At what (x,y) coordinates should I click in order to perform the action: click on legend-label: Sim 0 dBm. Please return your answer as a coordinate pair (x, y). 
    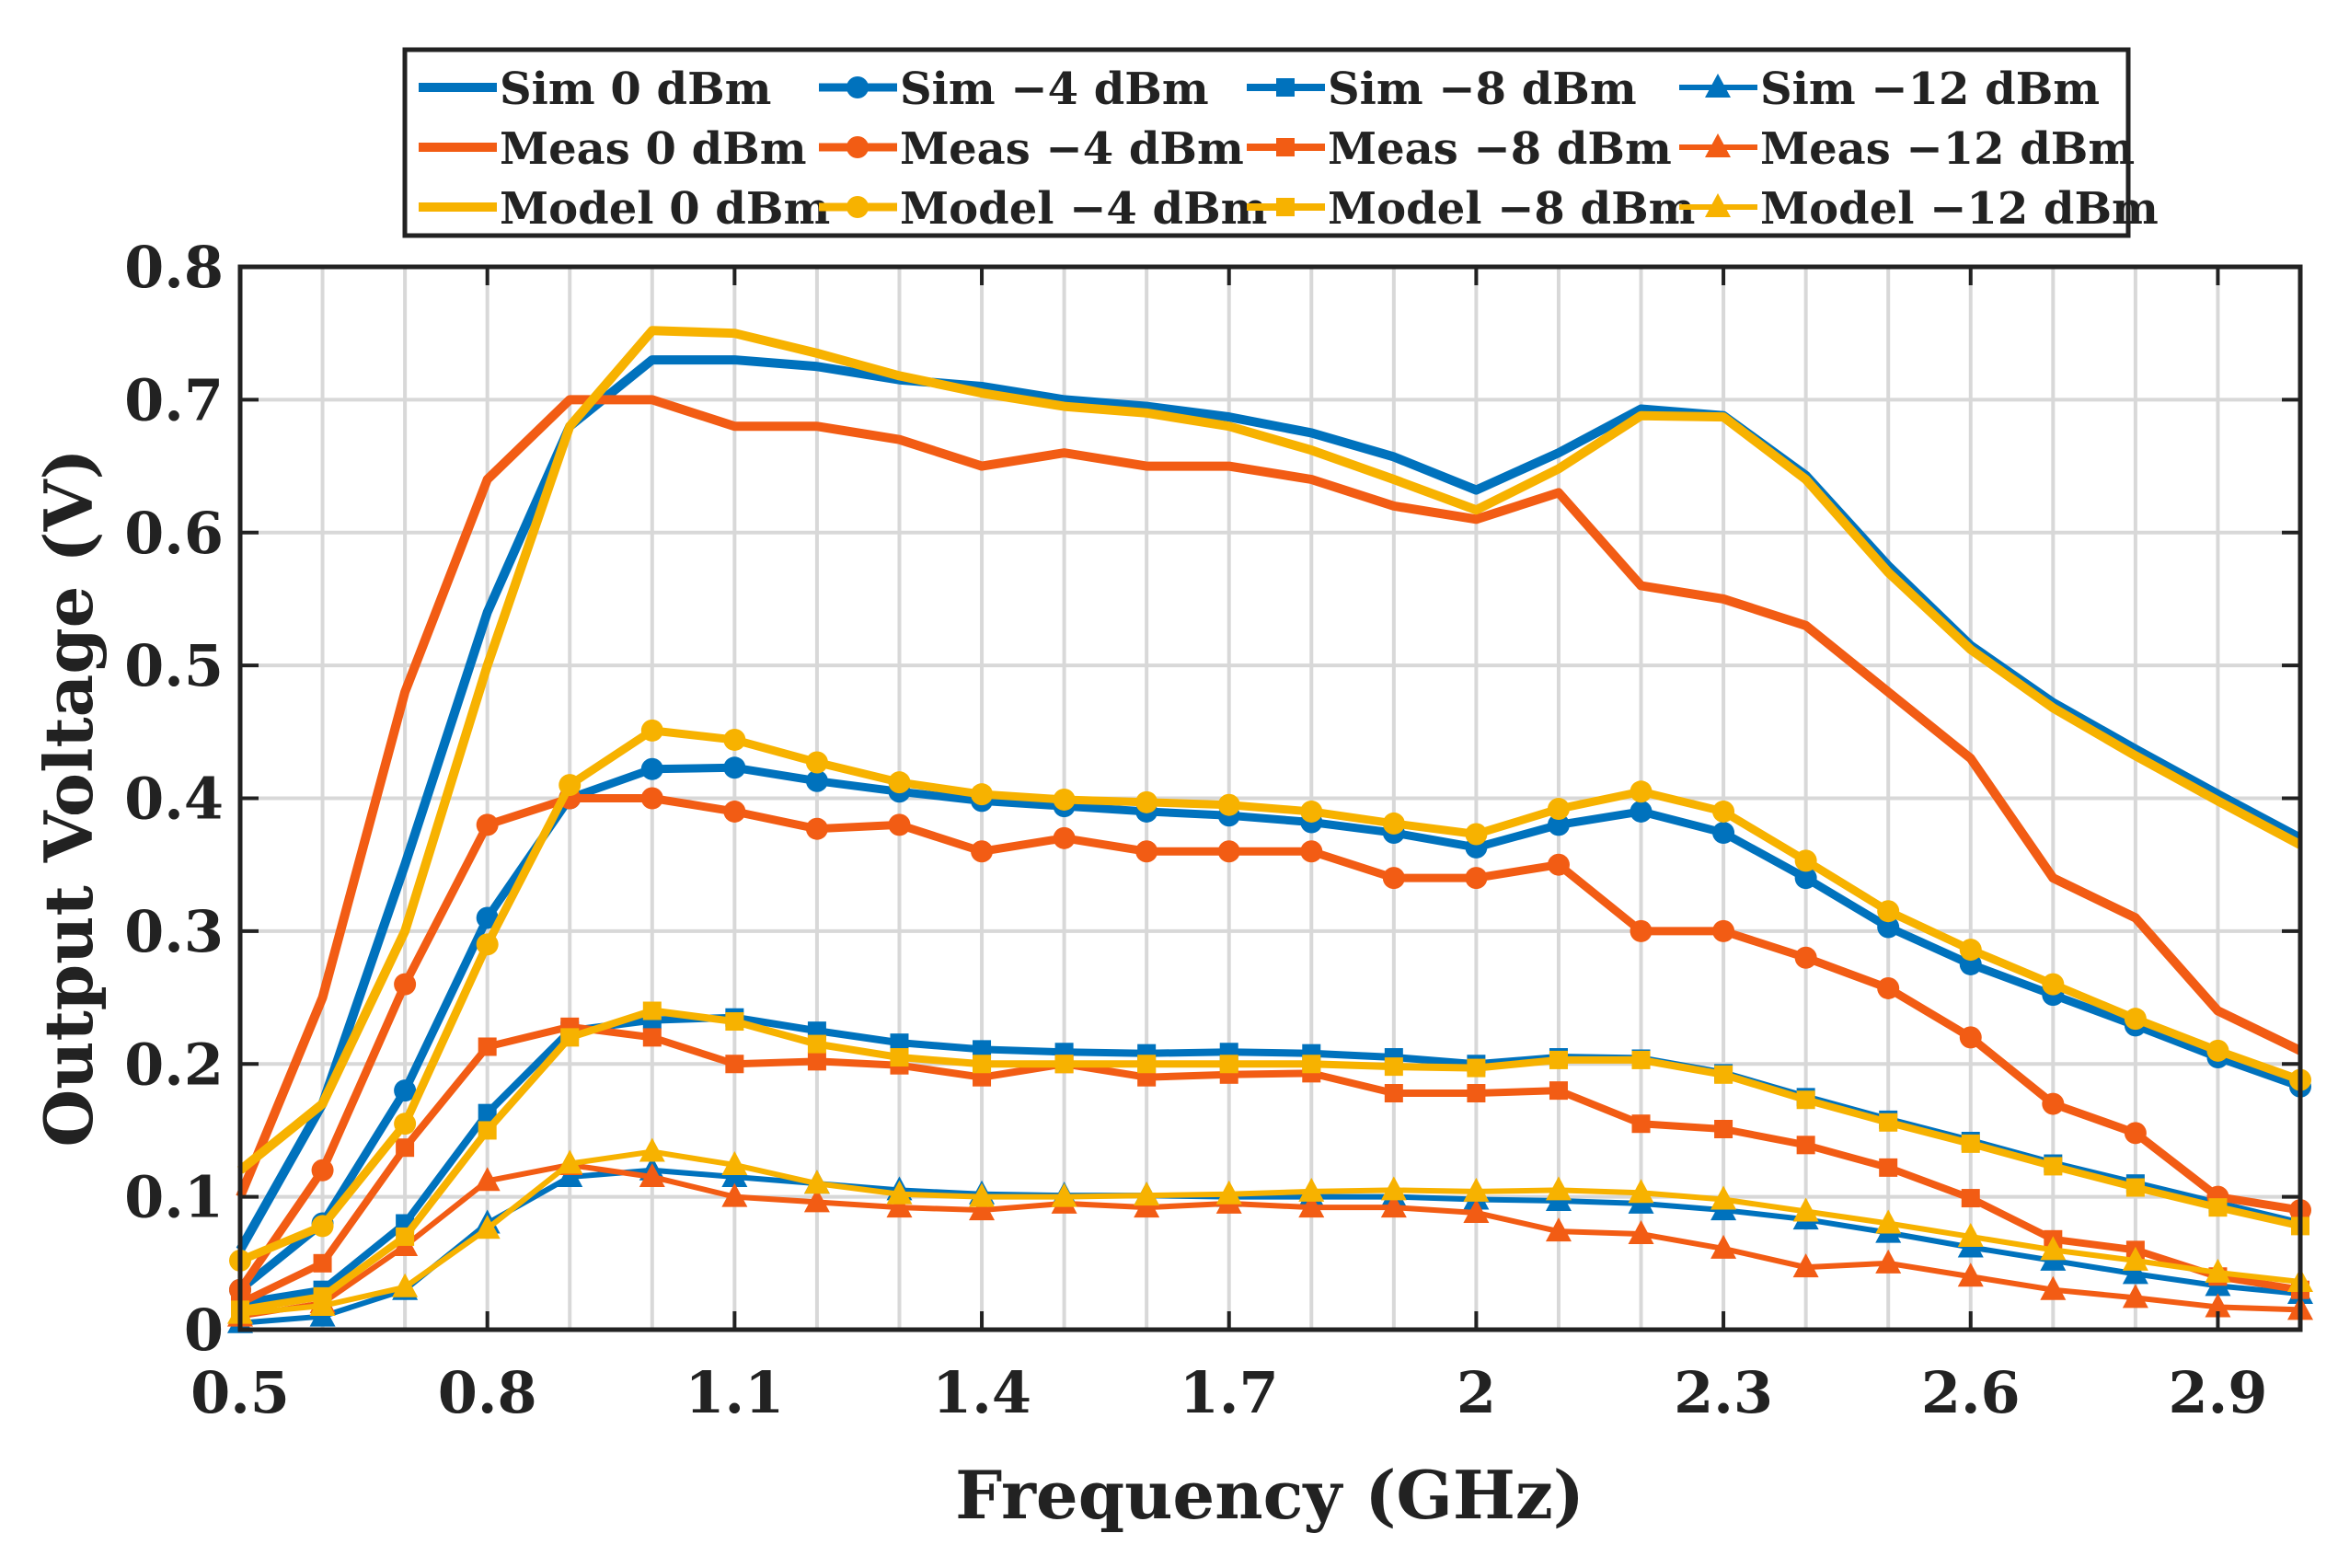
    Looking at the image, I should click on (635, 89).